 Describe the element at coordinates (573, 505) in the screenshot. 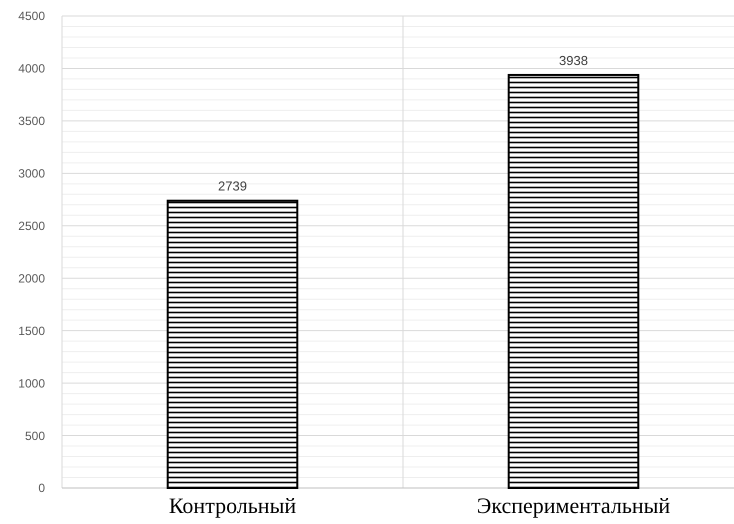

I see `x-tick-label: Экспериментальный` at that location.